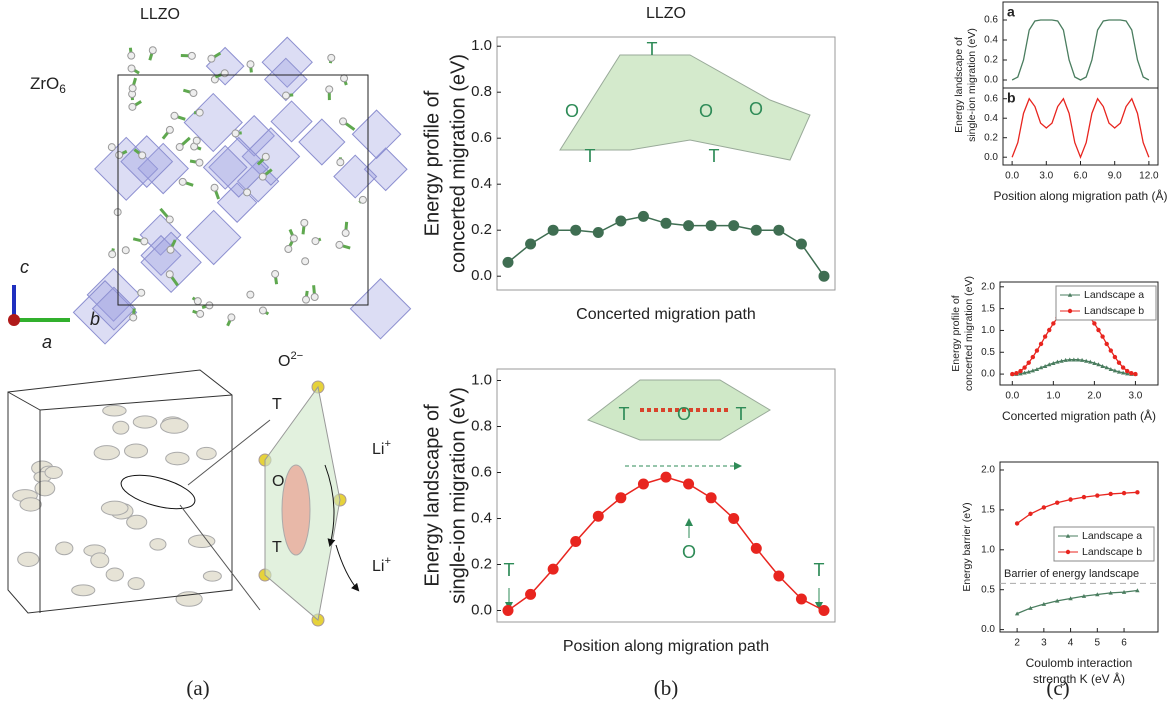 The image size is (1173, 715). I want to click on y-tick-label: 2.0, so click(988, 470).